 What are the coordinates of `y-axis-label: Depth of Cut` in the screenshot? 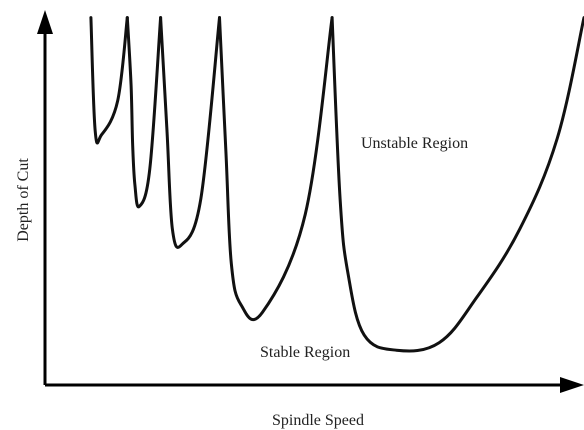 It's located at (23, 200).